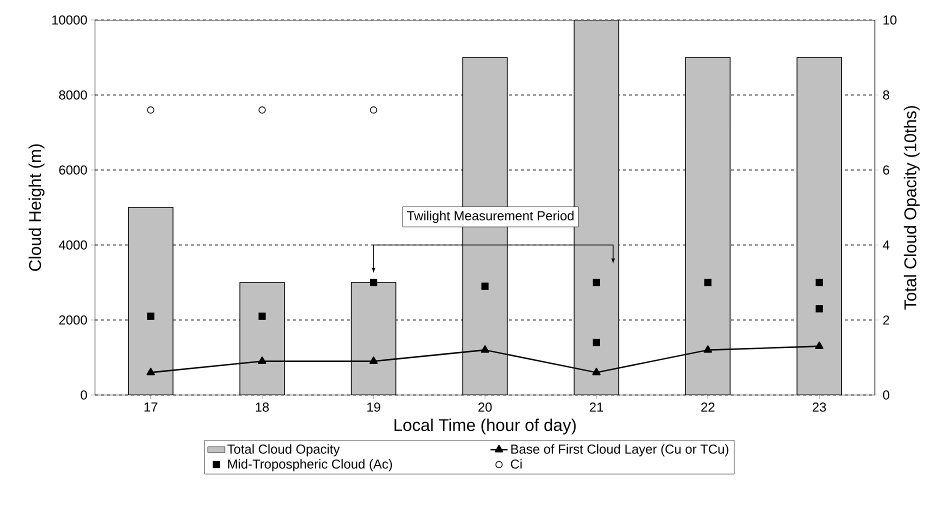 The height and width of the screenshot is (528, 939). Describe the element at coordinates (886, 170) in the screenshot. I see `y2-tick-label: 6` at that location.